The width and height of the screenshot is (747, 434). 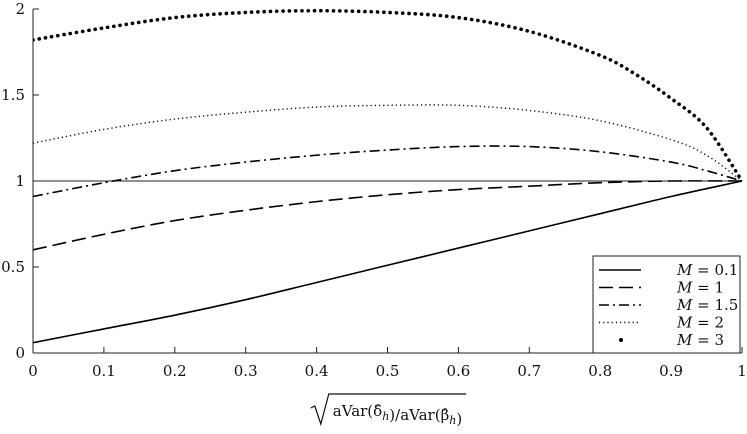 What do you see at coordinates (700, 323) in the screenshot?
I see `legend-label: M = 2` at bounding box center [700, 323].